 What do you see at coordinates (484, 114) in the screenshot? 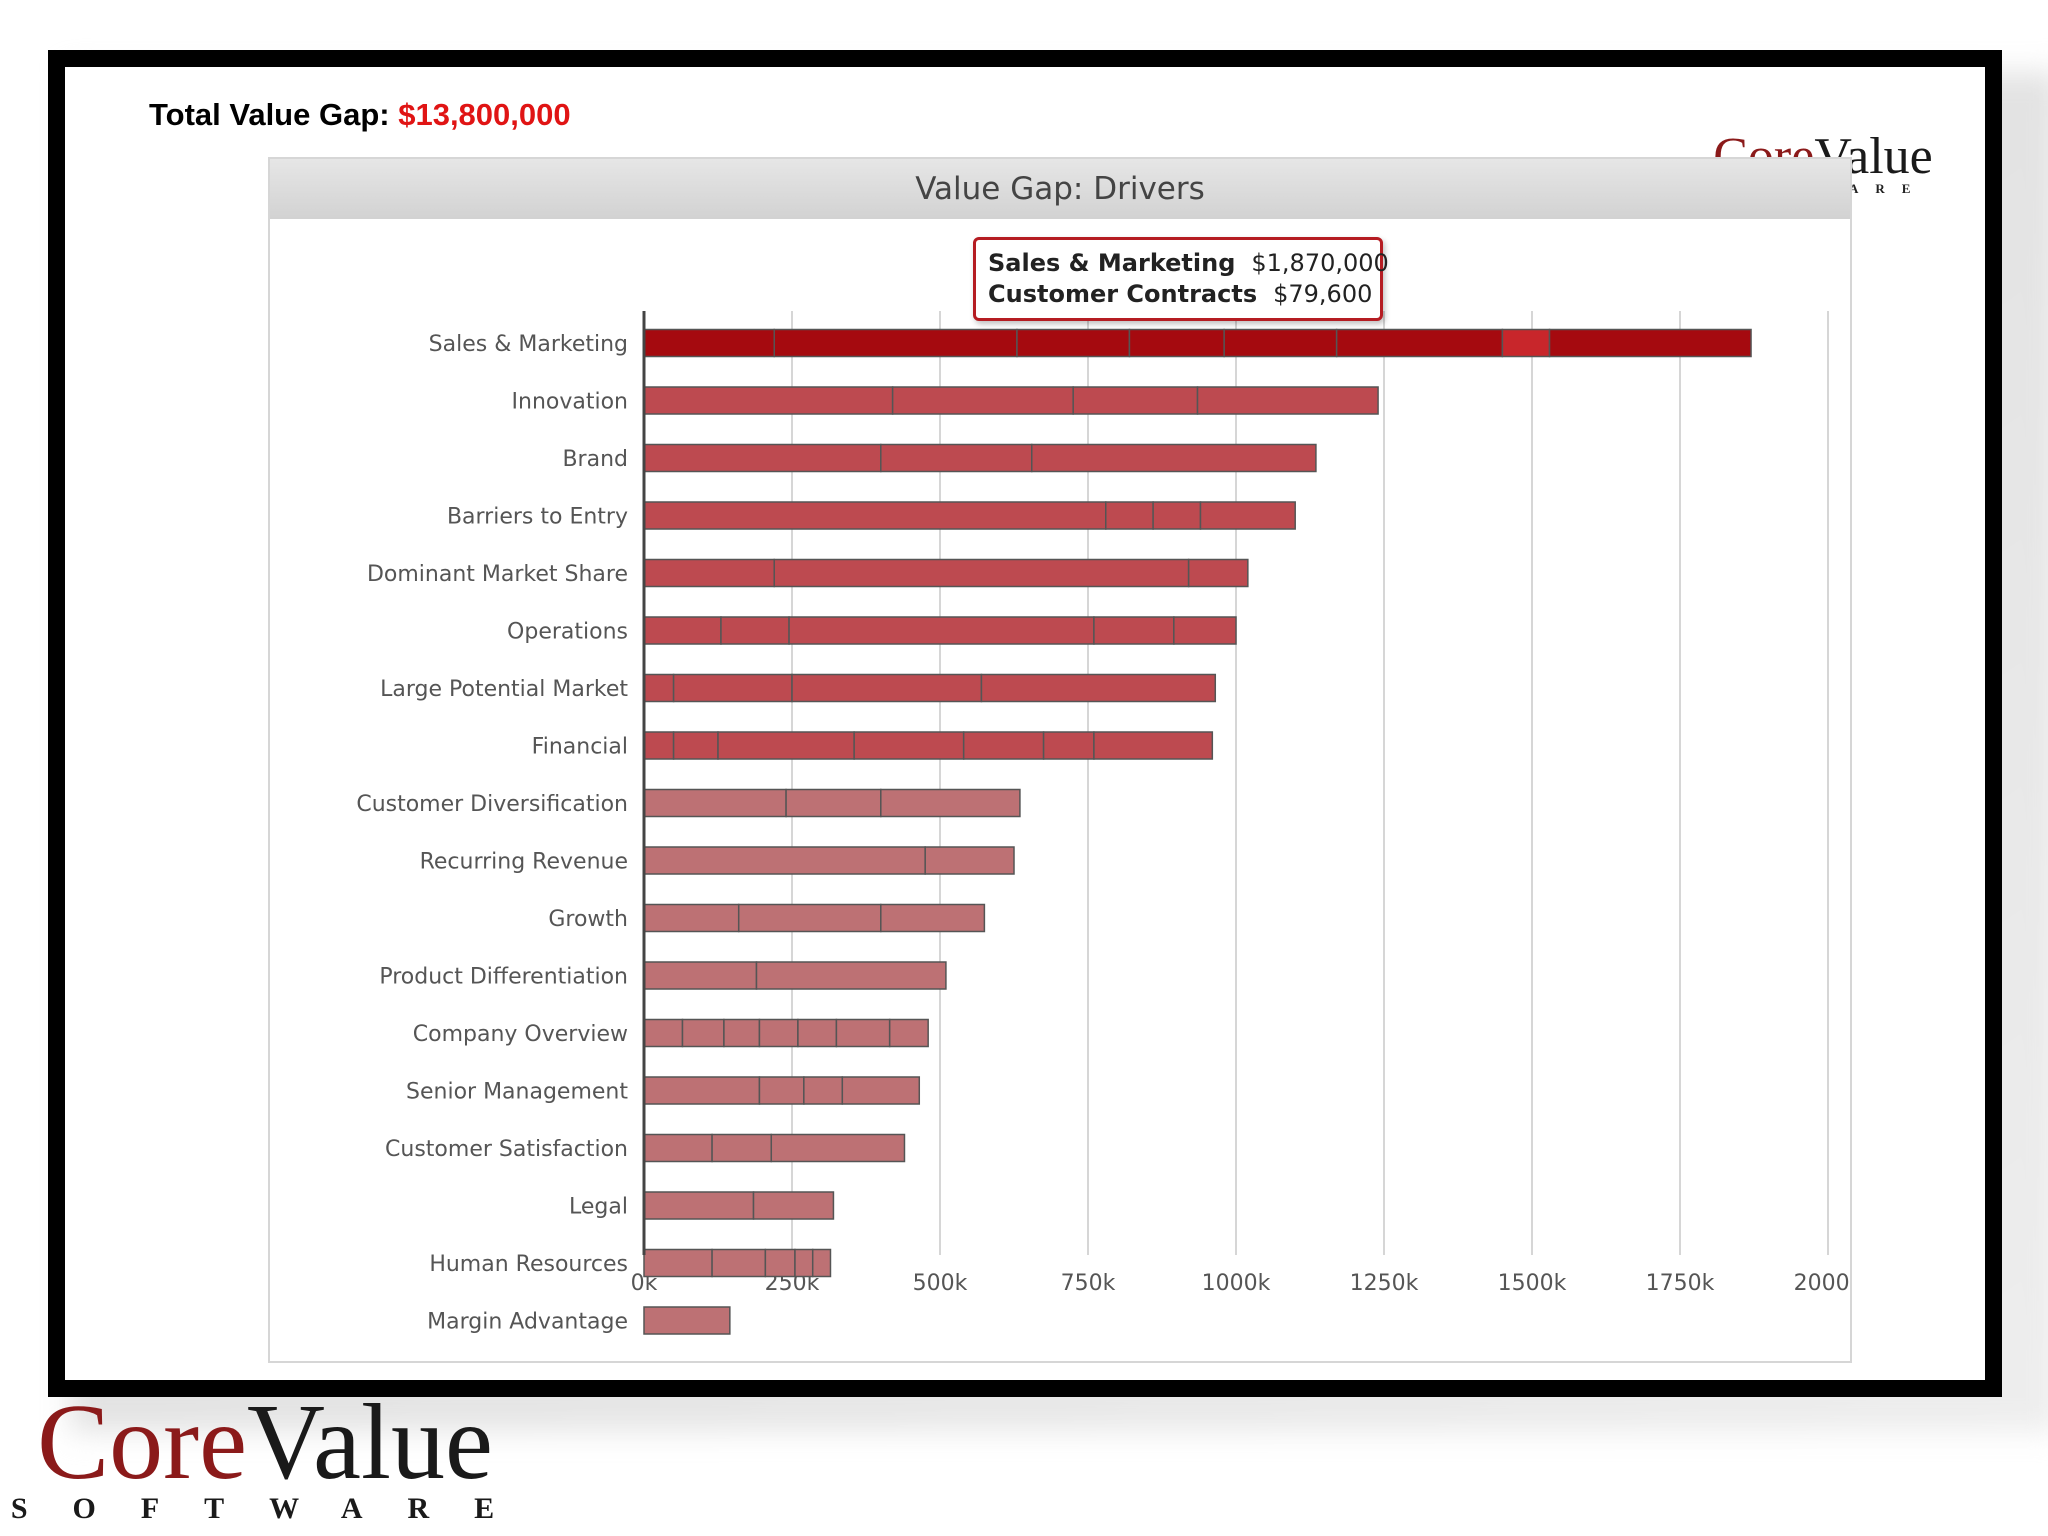
I see `total-value: $13,800,000` at bounding box center [484, 114].